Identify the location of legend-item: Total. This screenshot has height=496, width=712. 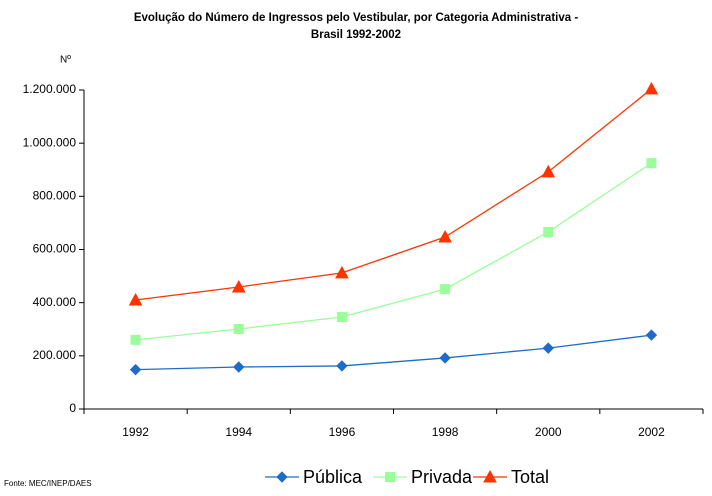
(511, 477).